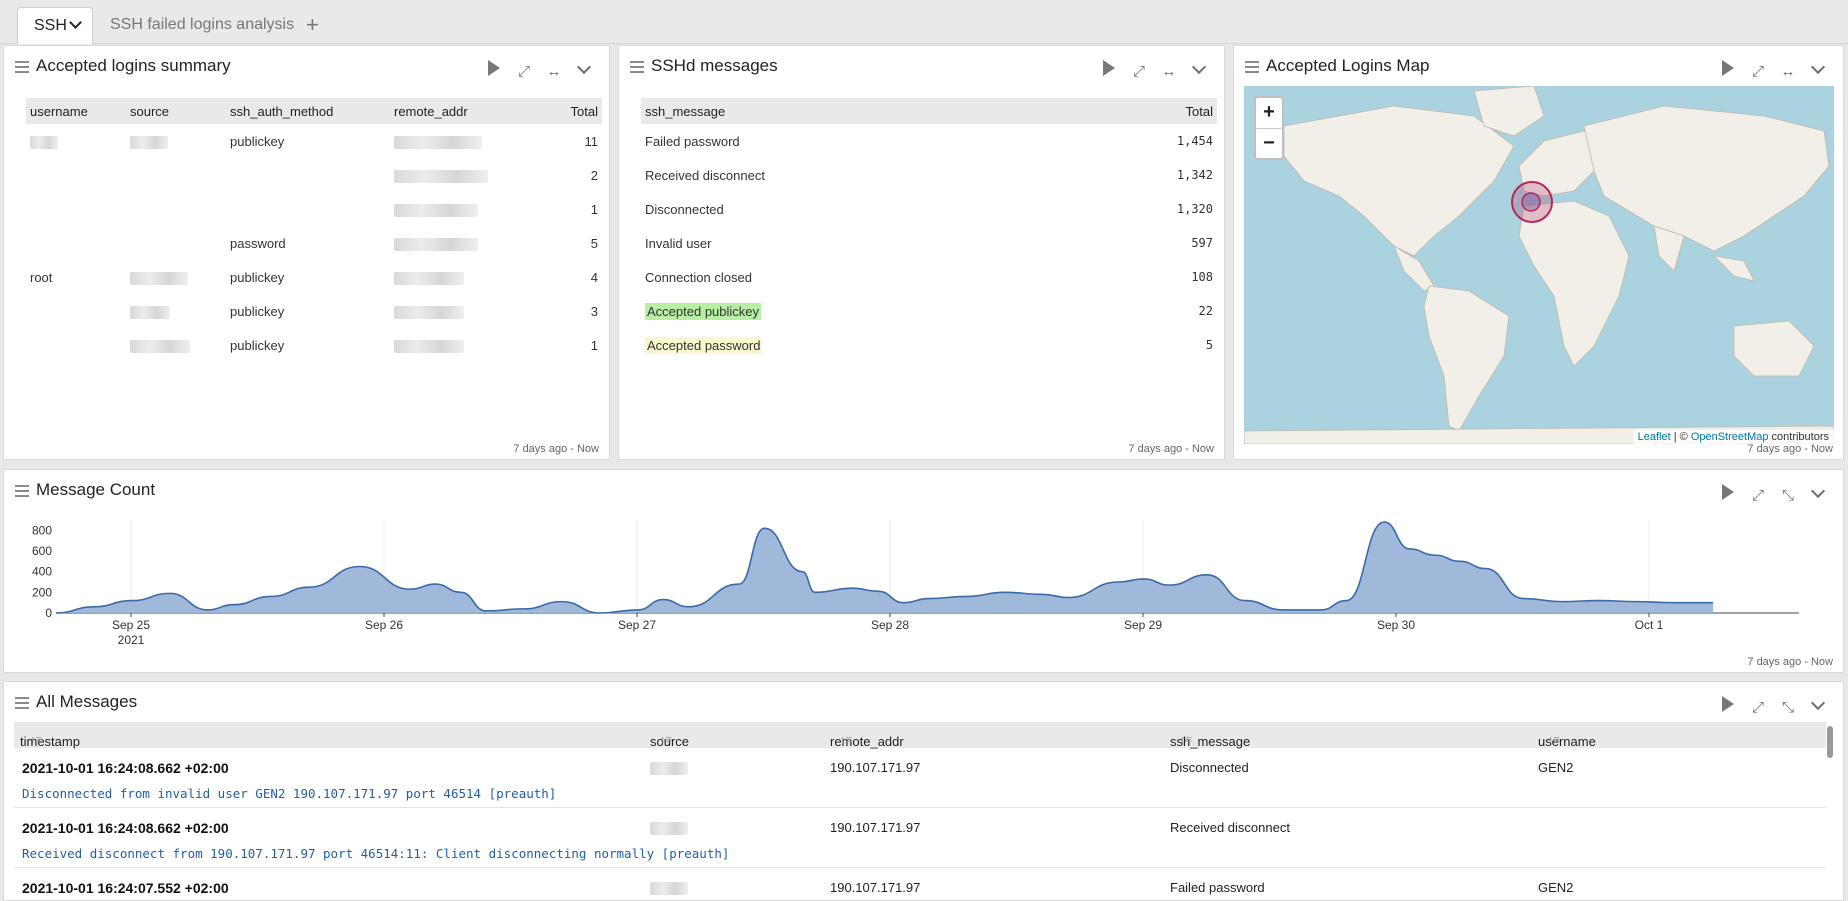 This screenshot has width=1848, height=901. Describe the element at coordinates (1348, 65) in the screenshot. I see `panel-title: Accepted Logins Map` at that location.